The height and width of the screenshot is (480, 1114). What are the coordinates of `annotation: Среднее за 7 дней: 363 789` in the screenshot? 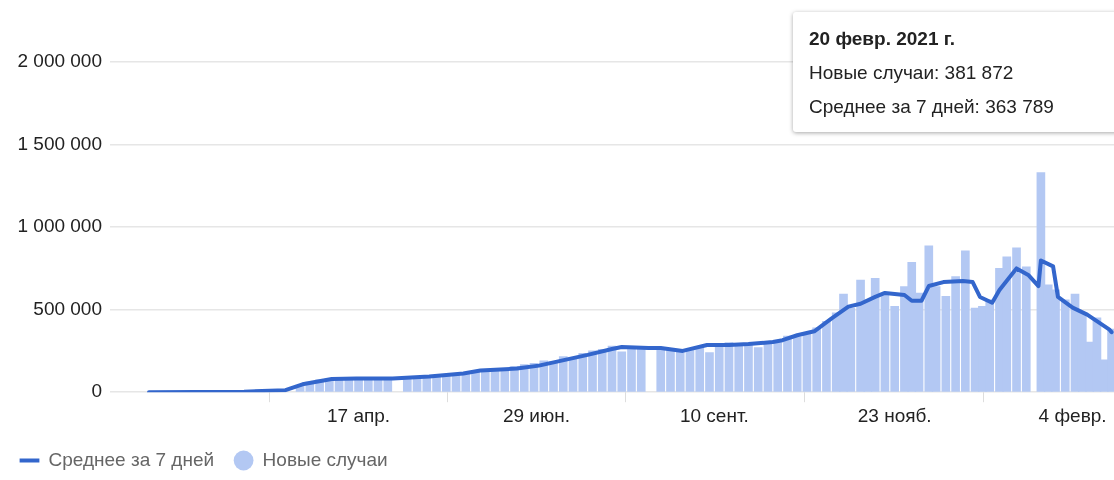 It's located at (932, 107).